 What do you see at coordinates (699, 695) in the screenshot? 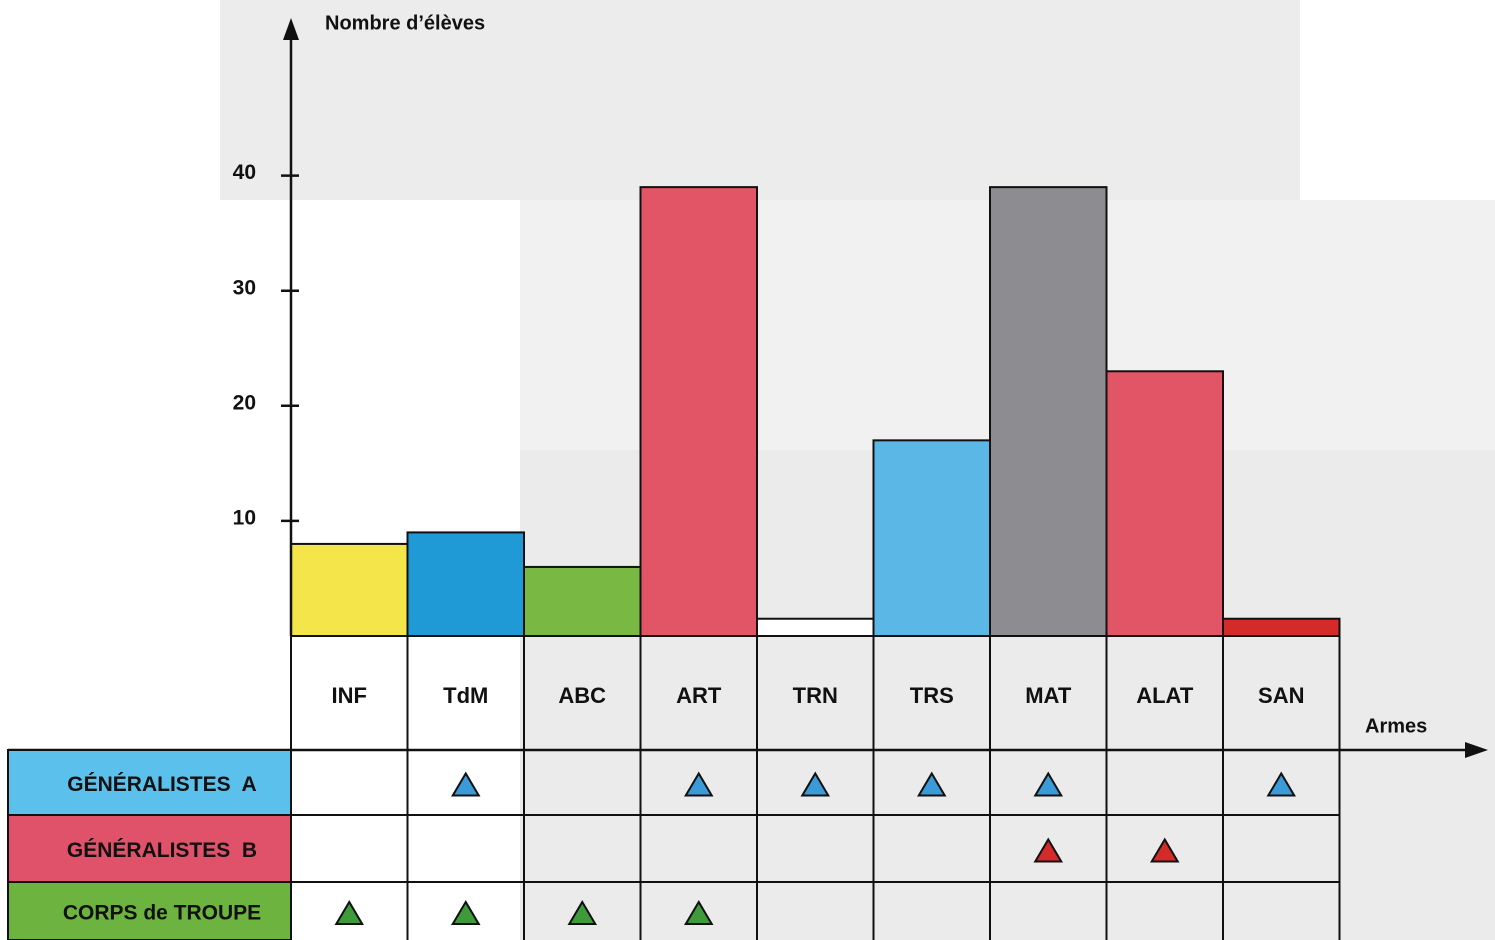
I see `x-tick-label: ART` at bounding box center [699, 695].